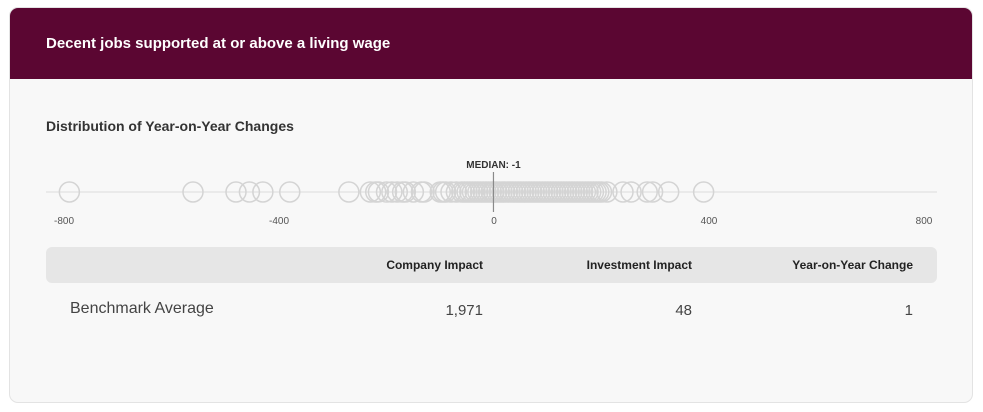 The width and height of the screenshot is (983, 412). I want to click on cell-yoy-change: 1, so click(908, 310).